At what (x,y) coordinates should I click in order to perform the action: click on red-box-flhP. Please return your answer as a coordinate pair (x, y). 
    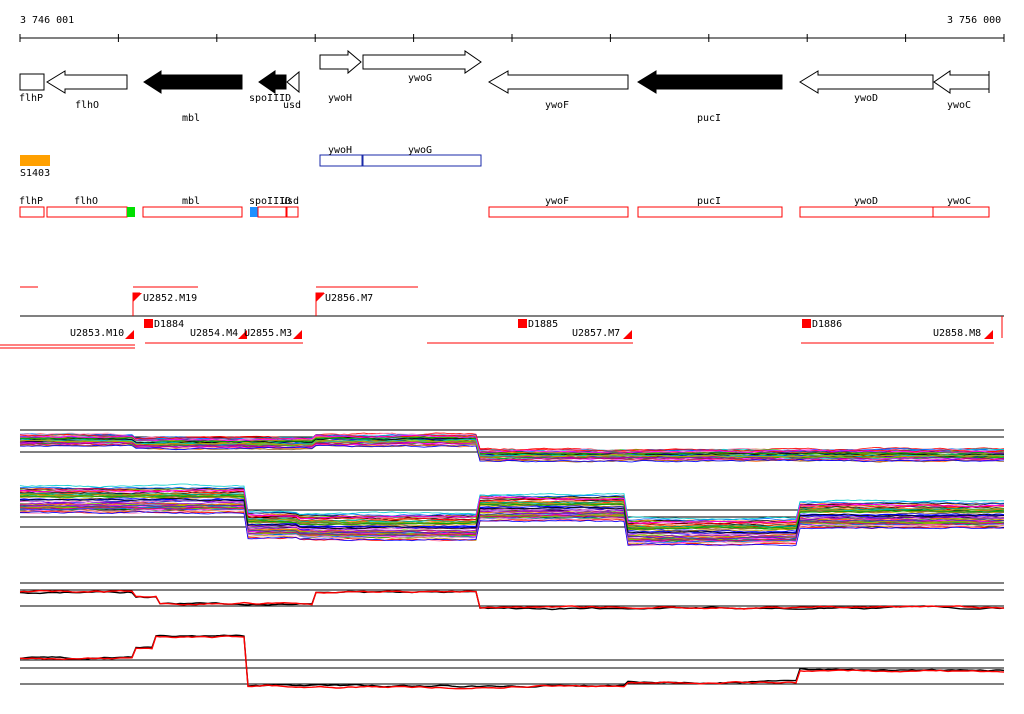
    Looking at the image, I should click on (32, 212).